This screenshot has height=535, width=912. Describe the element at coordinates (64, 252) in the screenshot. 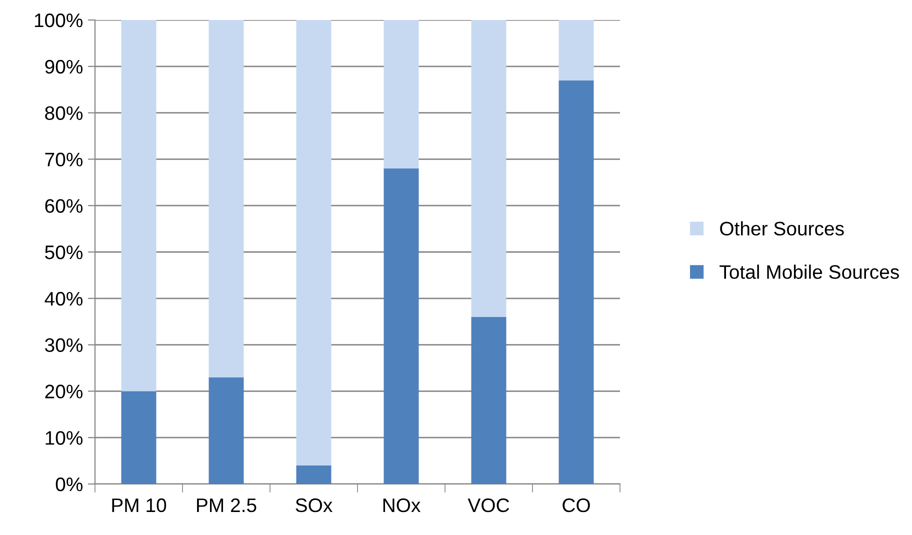

I see `y-tick-label: 50%` at that location.